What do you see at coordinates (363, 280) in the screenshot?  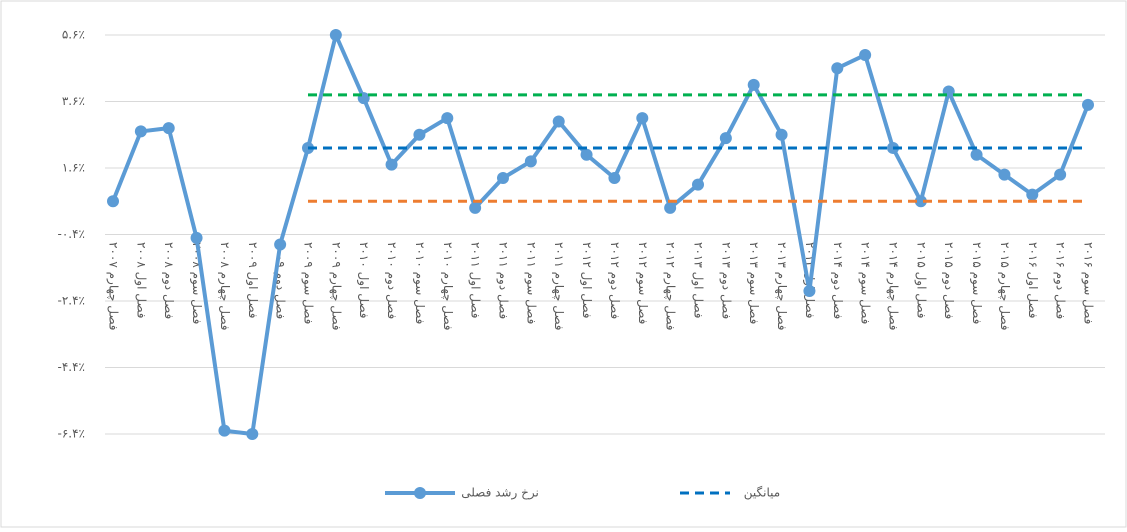 I see `x-tick-label: فصل اول ۲۰۱۰` at bounding box center [363, 280].